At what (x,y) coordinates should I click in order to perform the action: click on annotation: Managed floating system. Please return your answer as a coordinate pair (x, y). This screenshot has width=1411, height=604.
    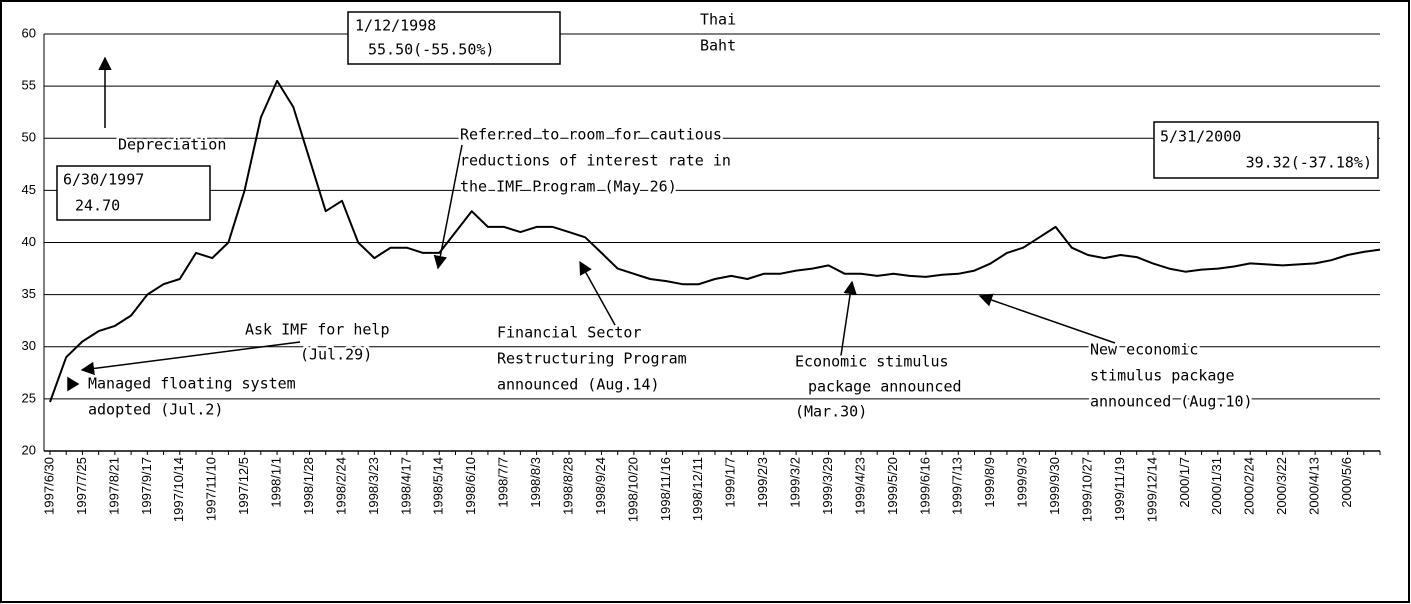
    Looking at the image, I should click on (192, 384).